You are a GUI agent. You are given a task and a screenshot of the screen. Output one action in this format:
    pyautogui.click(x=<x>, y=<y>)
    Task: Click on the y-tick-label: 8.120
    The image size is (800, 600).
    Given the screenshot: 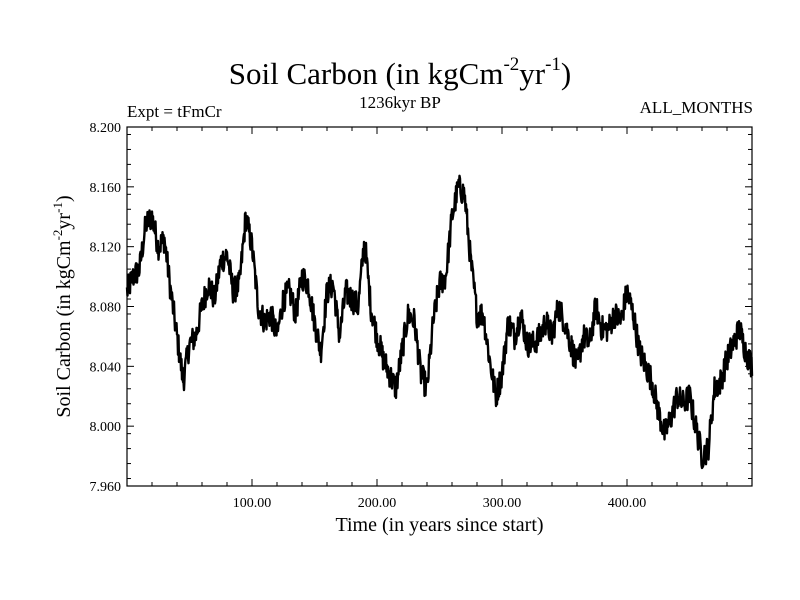 What is the action you would take?
    pyautogui.click(x=106, y=248)
    